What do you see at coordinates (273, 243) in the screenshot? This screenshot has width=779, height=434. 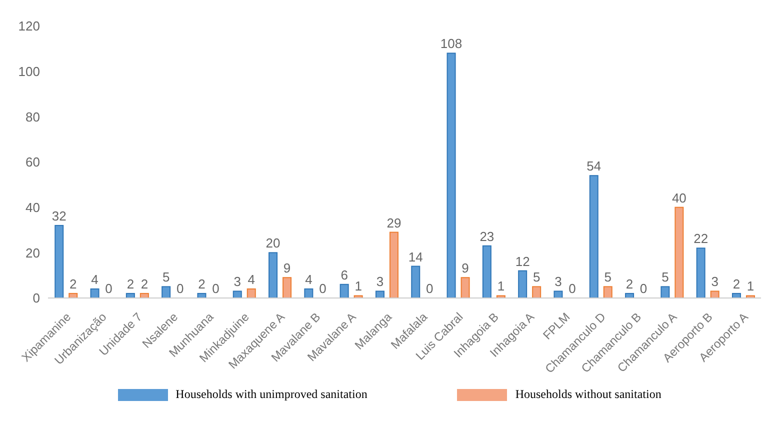 I see `data-label: 20` at bounding box center [273, 243].